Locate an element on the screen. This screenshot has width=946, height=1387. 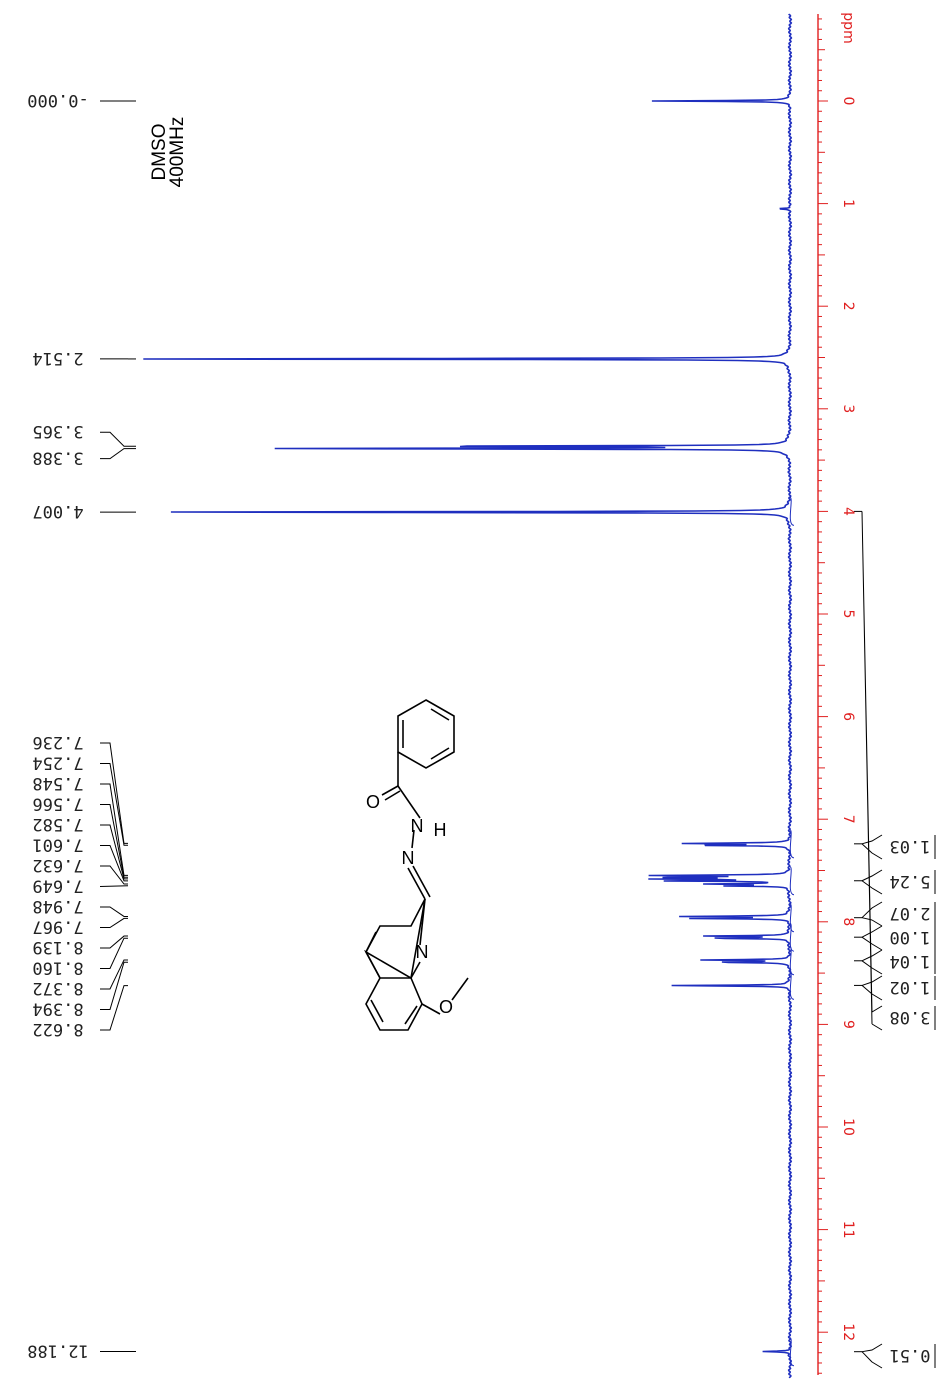
peak-label: 2.514 is located at coordinates (57, 358).